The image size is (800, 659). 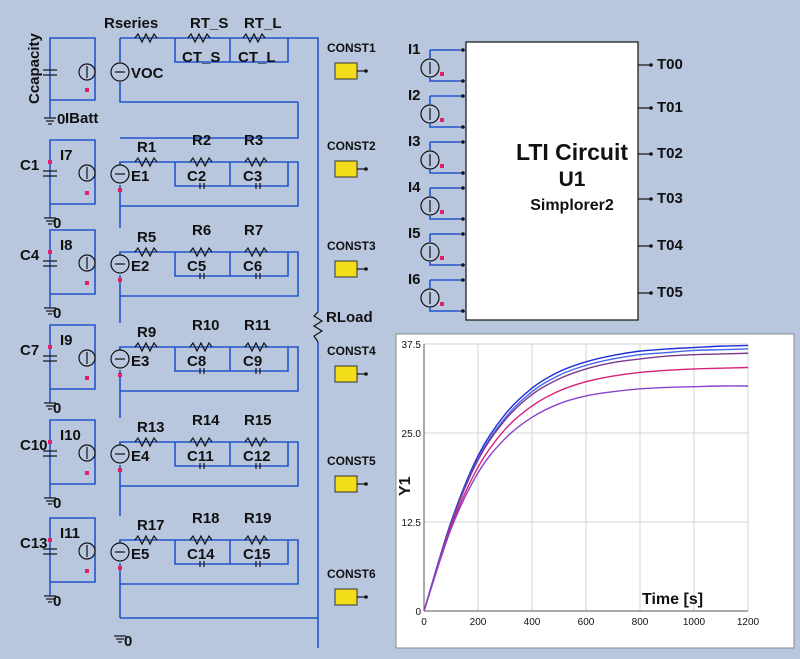 What do you see at coordinates (640, 622) in the screenshot?
I see `x-tick-label: 800` at bounding box center [640, 622].